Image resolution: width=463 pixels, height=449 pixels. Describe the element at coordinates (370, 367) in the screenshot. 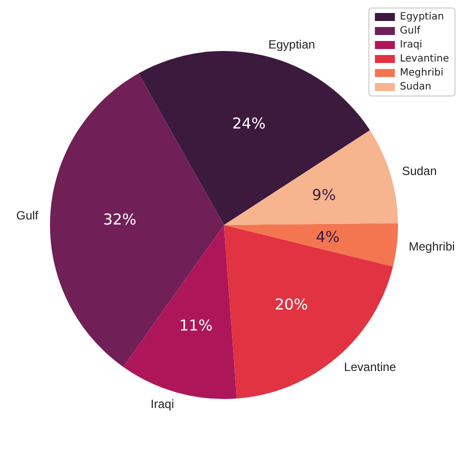

I see `slice-label: Levantine` at that location.